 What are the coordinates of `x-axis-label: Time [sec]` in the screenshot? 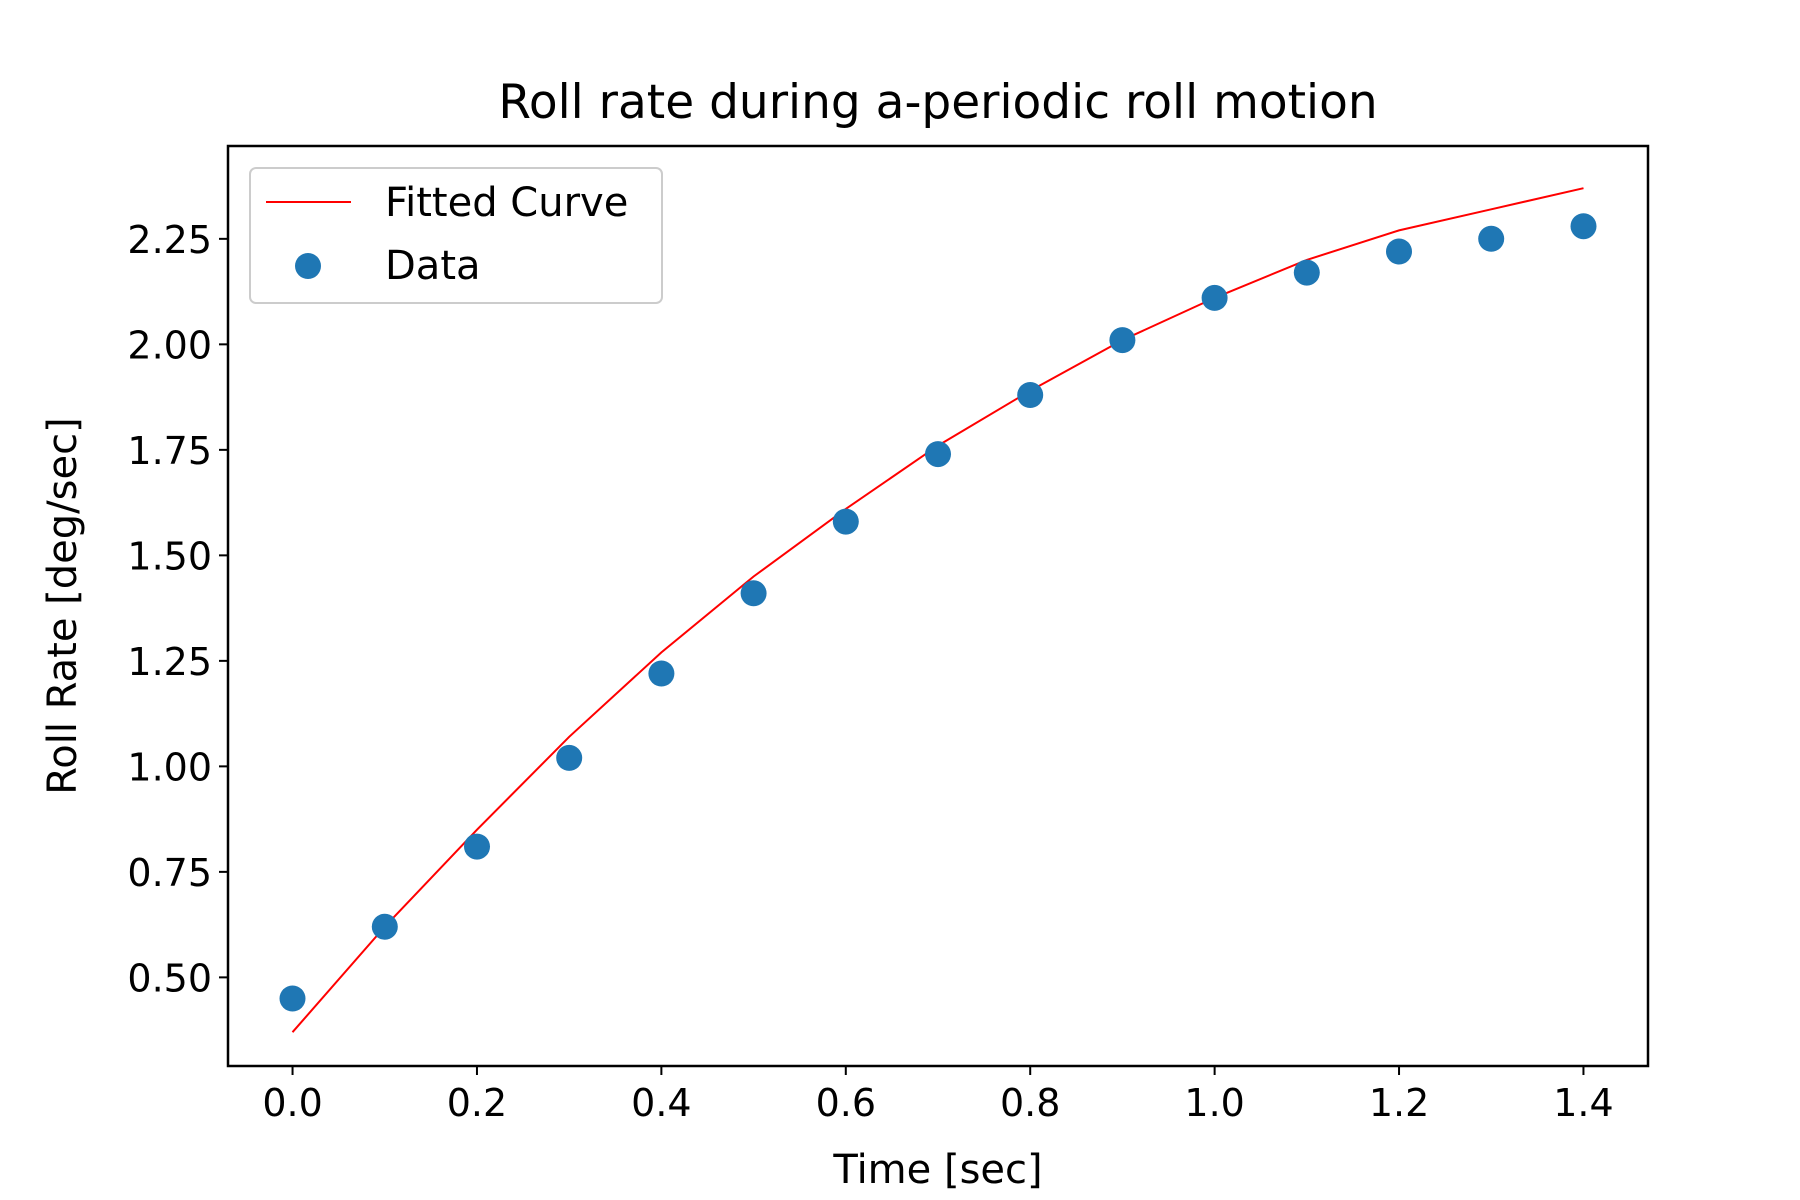 It's located at (937, 1170).